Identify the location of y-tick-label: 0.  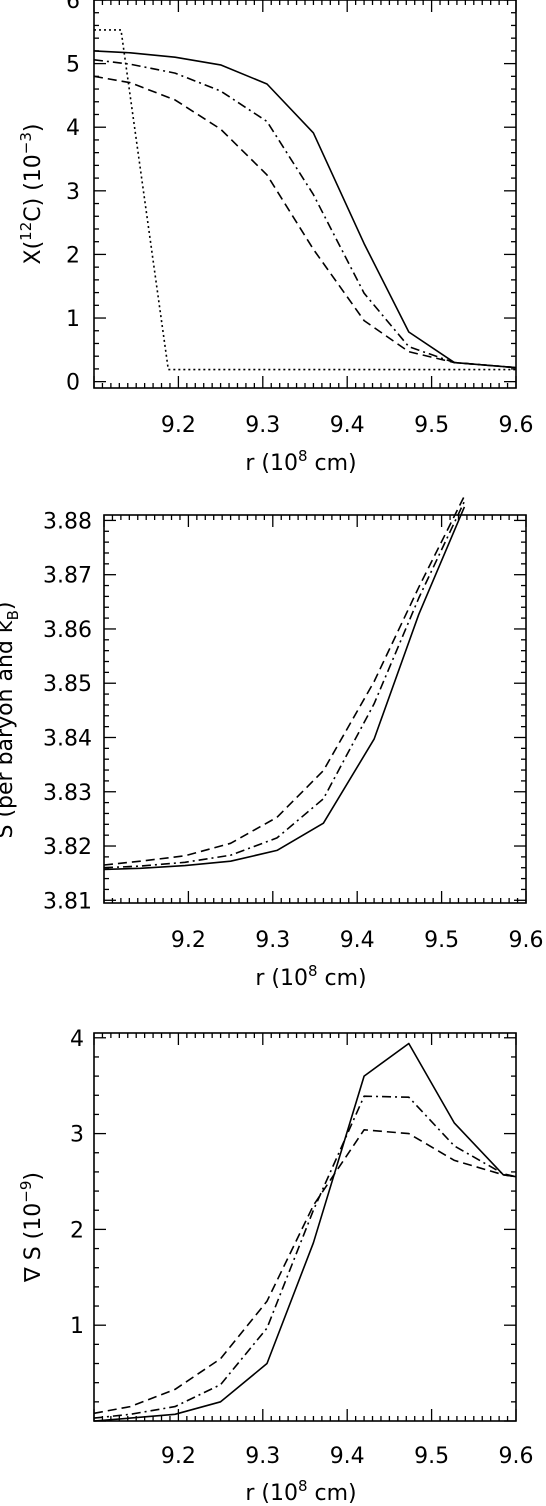
(73, 383).